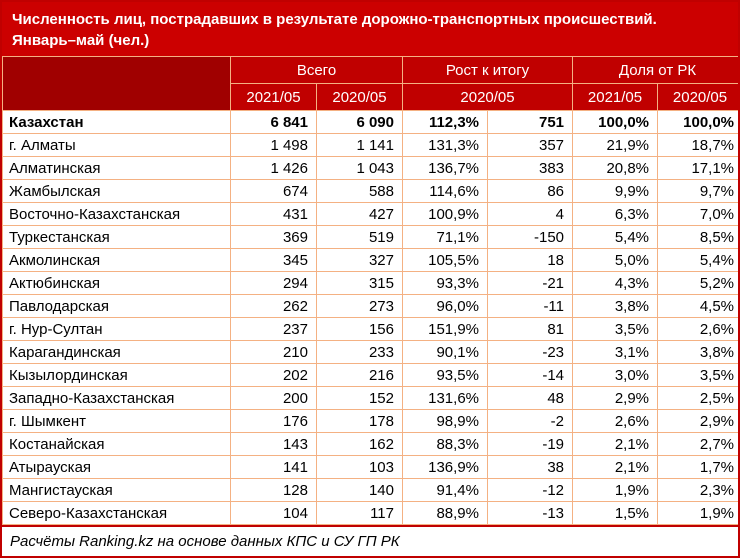  Describe the element at coordinates (445, 145) in the screenshot. I see `value-cell: 131,3%` at that location.